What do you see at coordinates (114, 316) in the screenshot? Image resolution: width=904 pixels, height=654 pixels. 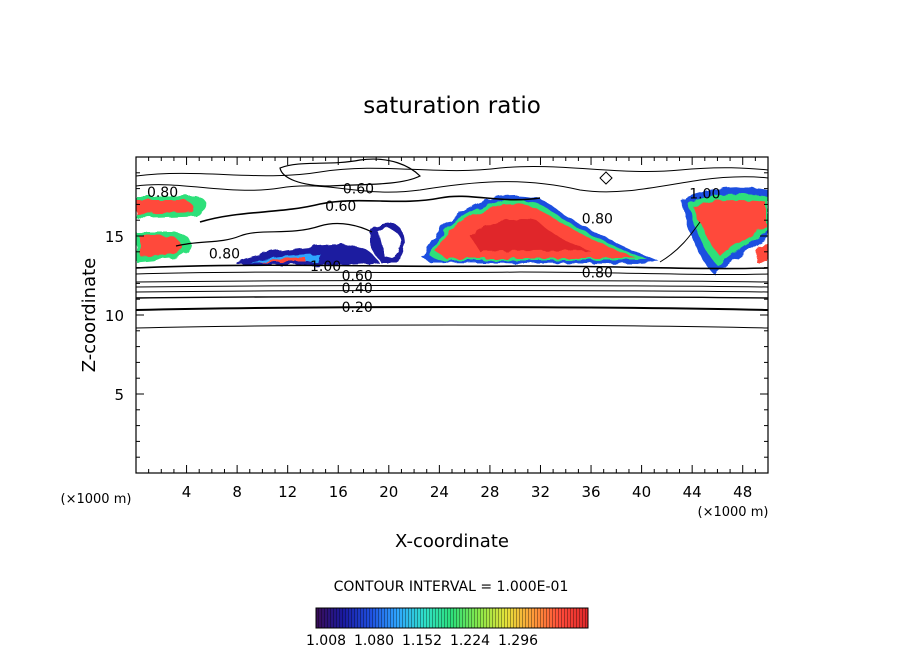 I see `z-tick-label: 10` at bounding box center [114, 316].